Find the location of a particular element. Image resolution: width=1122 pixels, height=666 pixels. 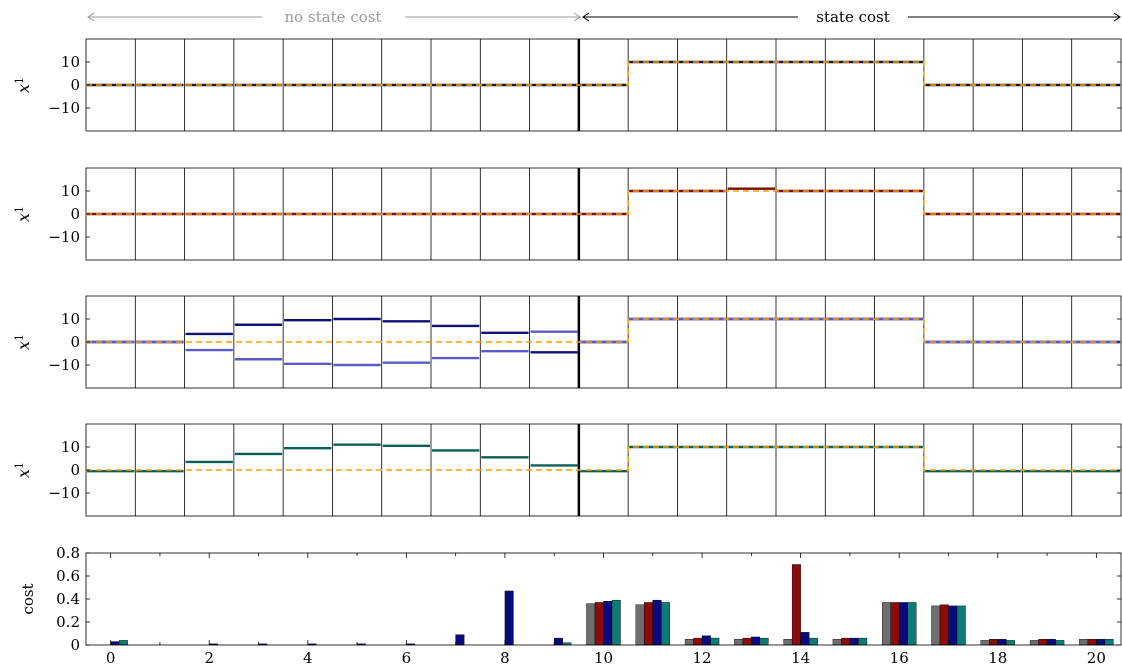

ytick-label: 0.8 is located at coordinates (68, 553).